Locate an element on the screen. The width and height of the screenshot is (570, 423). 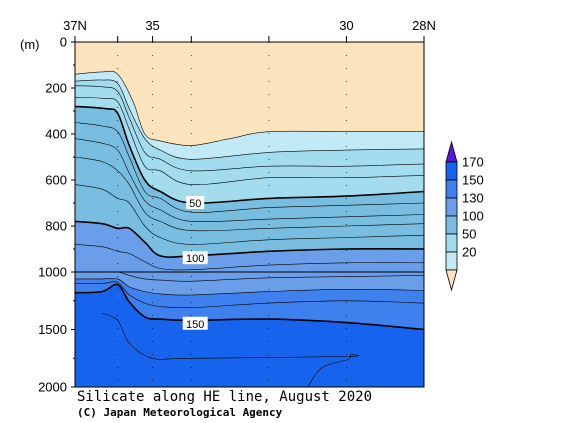
colorbar-bottom-arrow is located at coordinates (451, 280).